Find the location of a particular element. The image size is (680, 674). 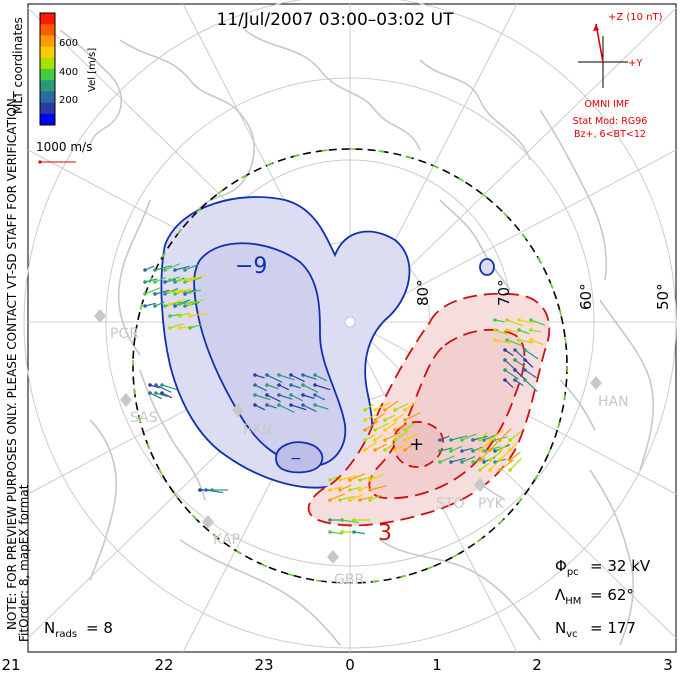

imf-model: Stat Mod: RG96 is located at coordinates (610, 121).